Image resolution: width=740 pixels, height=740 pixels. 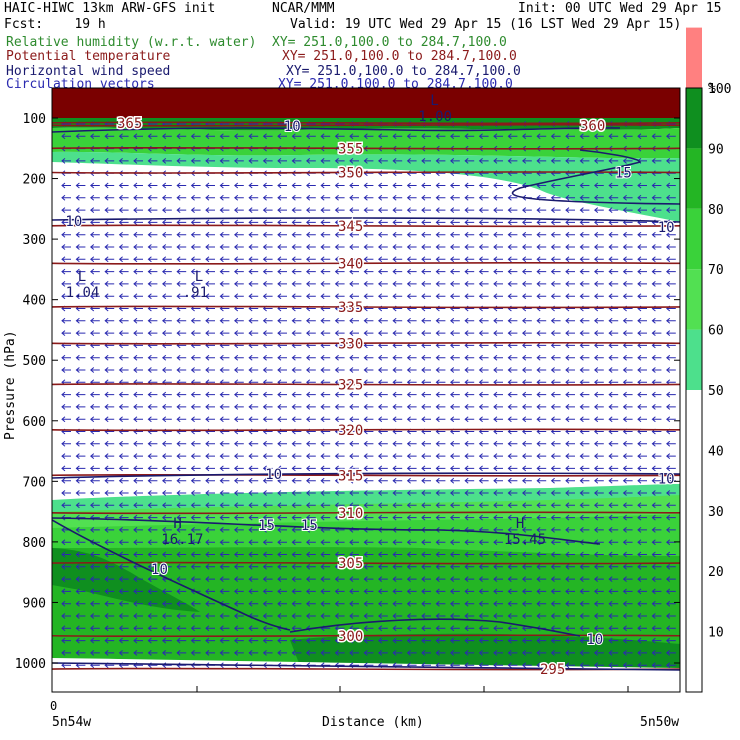 I want to click on colorbar-tick-label: 80, so click(x=716, y=210).